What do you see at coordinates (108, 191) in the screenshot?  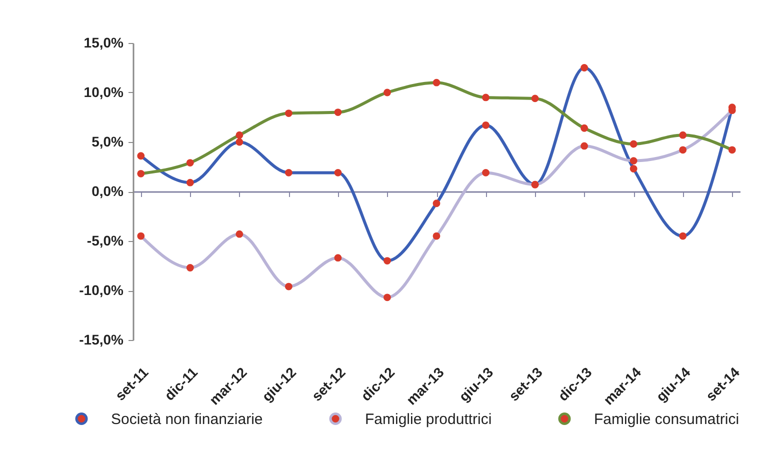 I see `y-tick-label: 0,0%` at bounding box center [108, 191].